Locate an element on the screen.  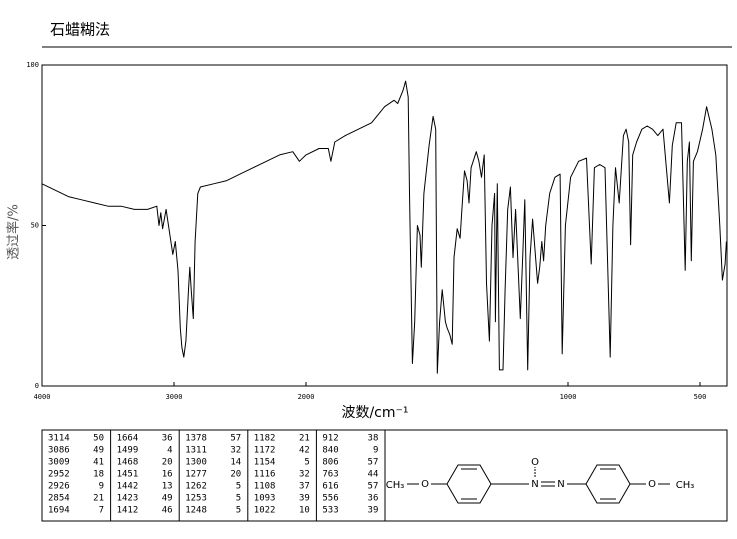
peak-wavenumber: 1253 is located at coordinates (196, 499).